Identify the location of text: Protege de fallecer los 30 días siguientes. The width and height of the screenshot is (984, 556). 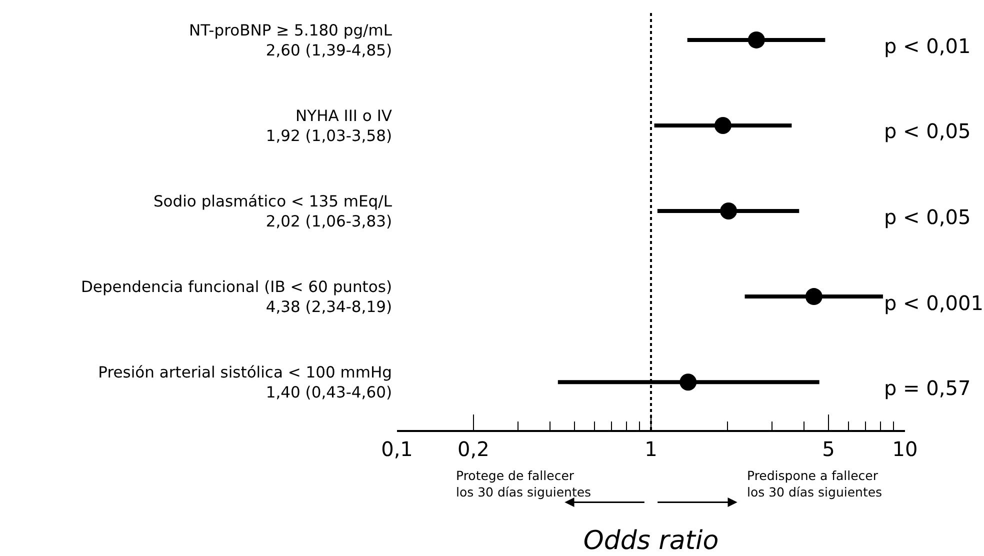
(524, 484).